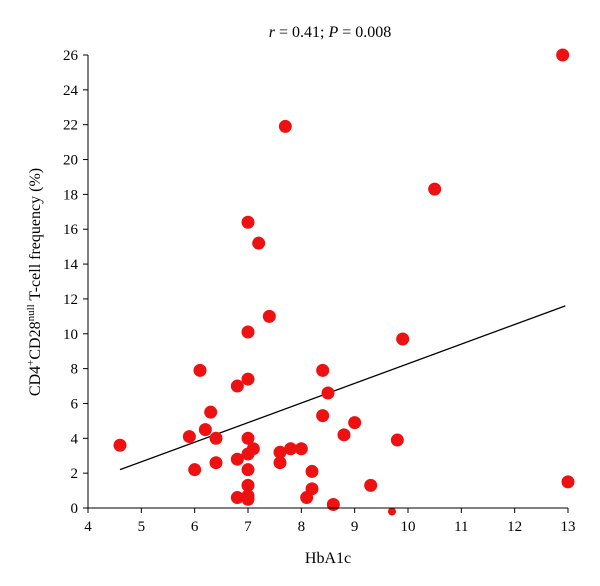 The width and height of the screenshot is (600, 586). Describe the element at coordinates (75, 474) in the screenshot. I see `y-tick-label: 2` at that location.